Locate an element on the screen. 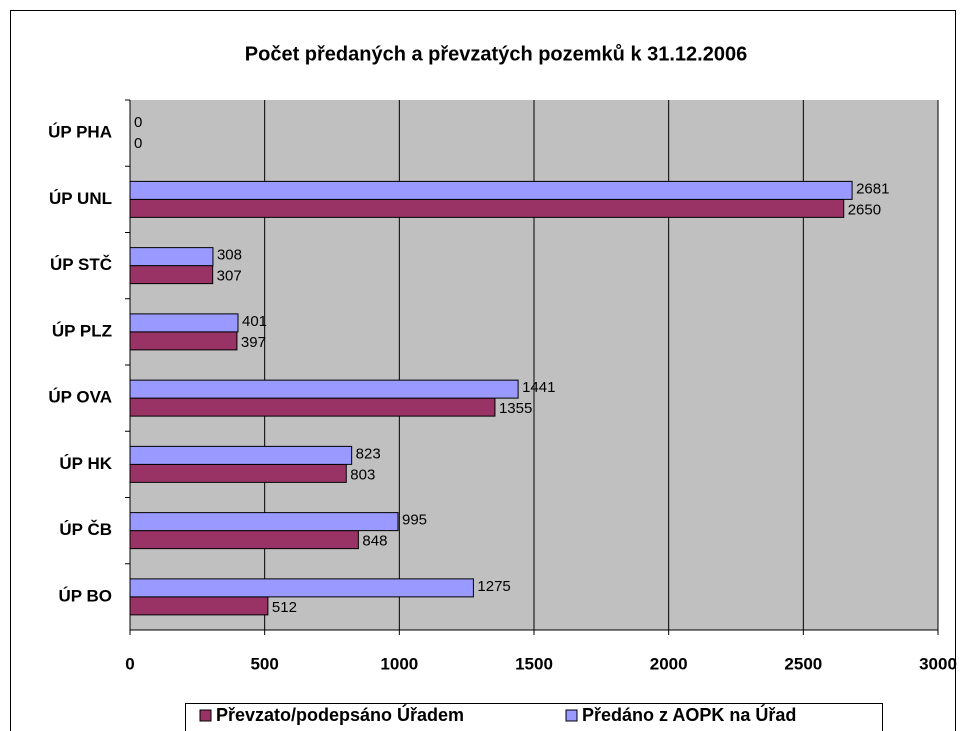 The height and width of the screenshot is (731, 966). y-tick-label: ÚP STČ is located at coordinates (81, 264).